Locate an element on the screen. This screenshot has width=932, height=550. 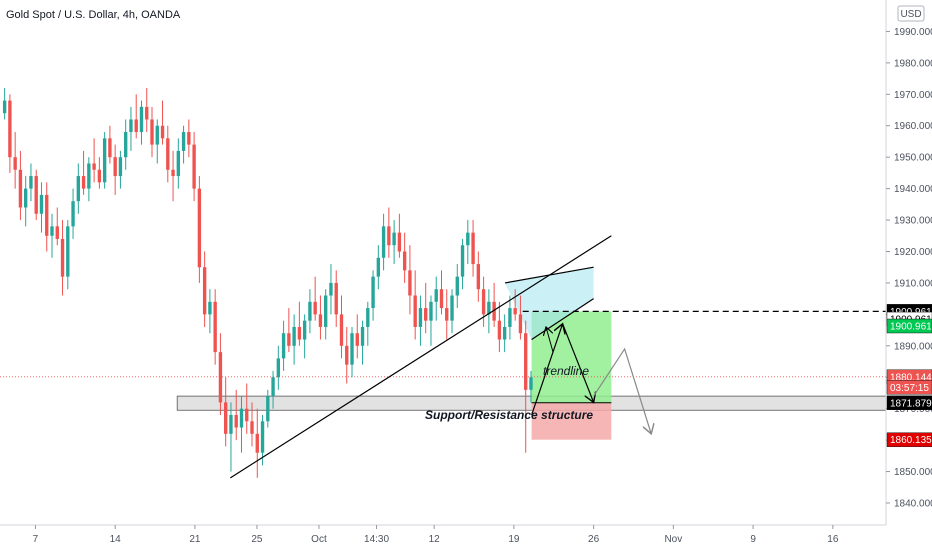
x-tick-label: 21 is located at coordinates (195, 539).